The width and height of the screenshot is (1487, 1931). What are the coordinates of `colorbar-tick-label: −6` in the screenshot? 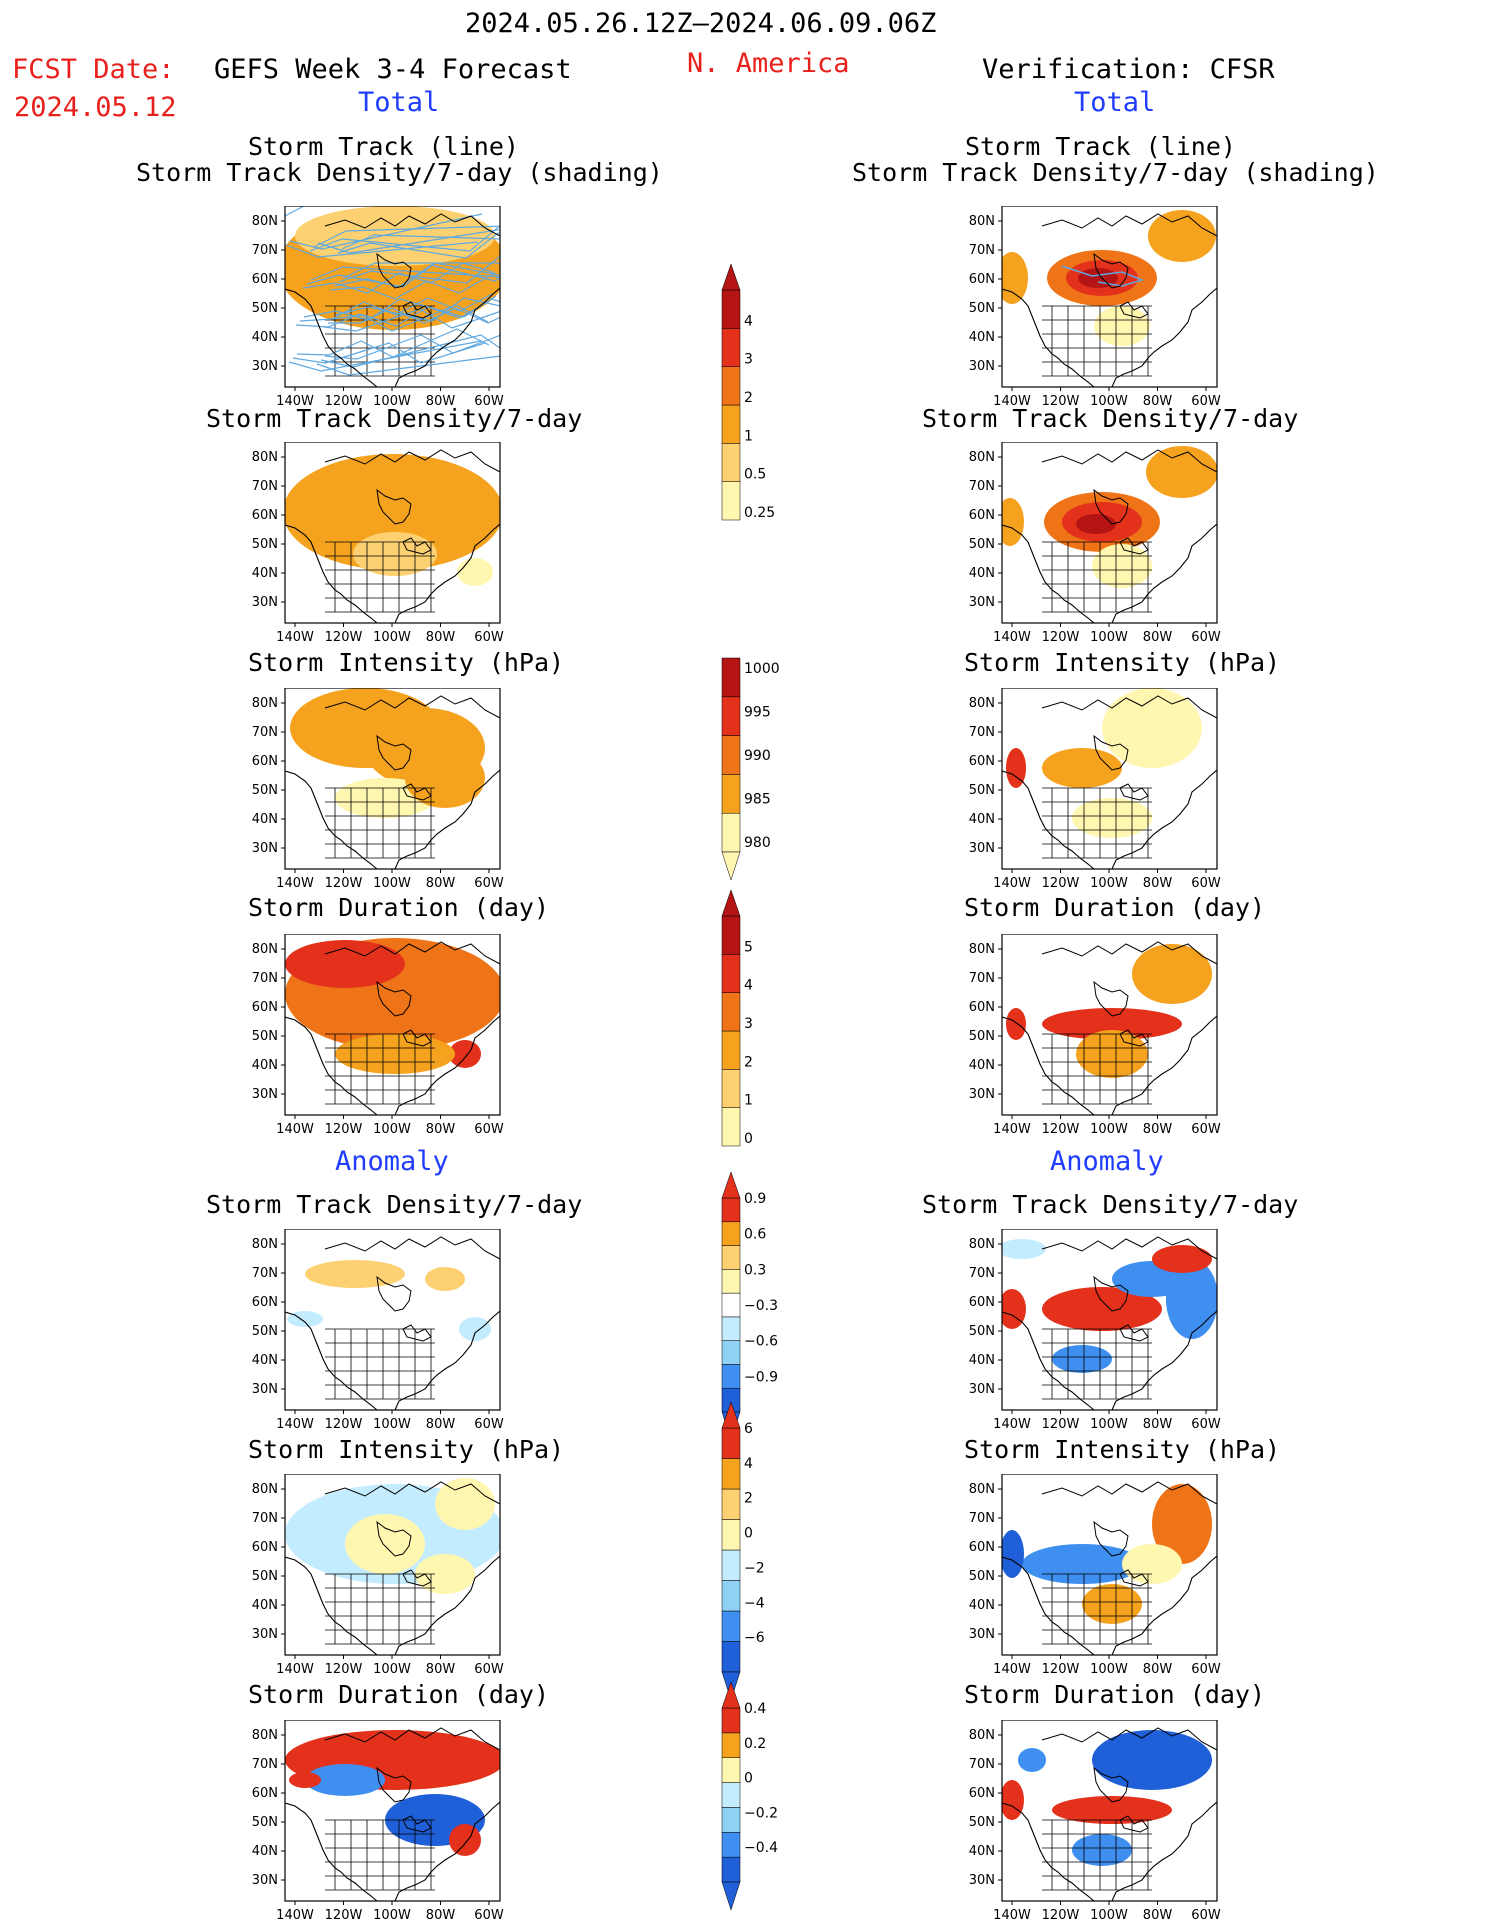 It's located at (754, 1638).